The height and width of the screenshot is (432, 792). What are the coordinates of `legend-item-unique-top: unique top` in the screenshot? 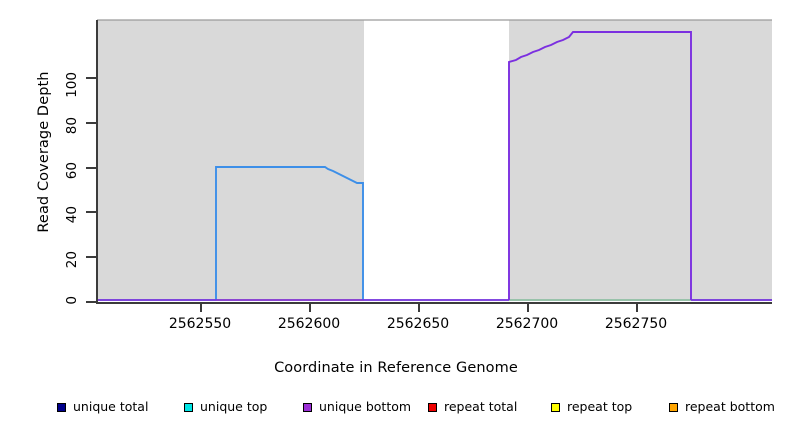 It's located at (225, 407).